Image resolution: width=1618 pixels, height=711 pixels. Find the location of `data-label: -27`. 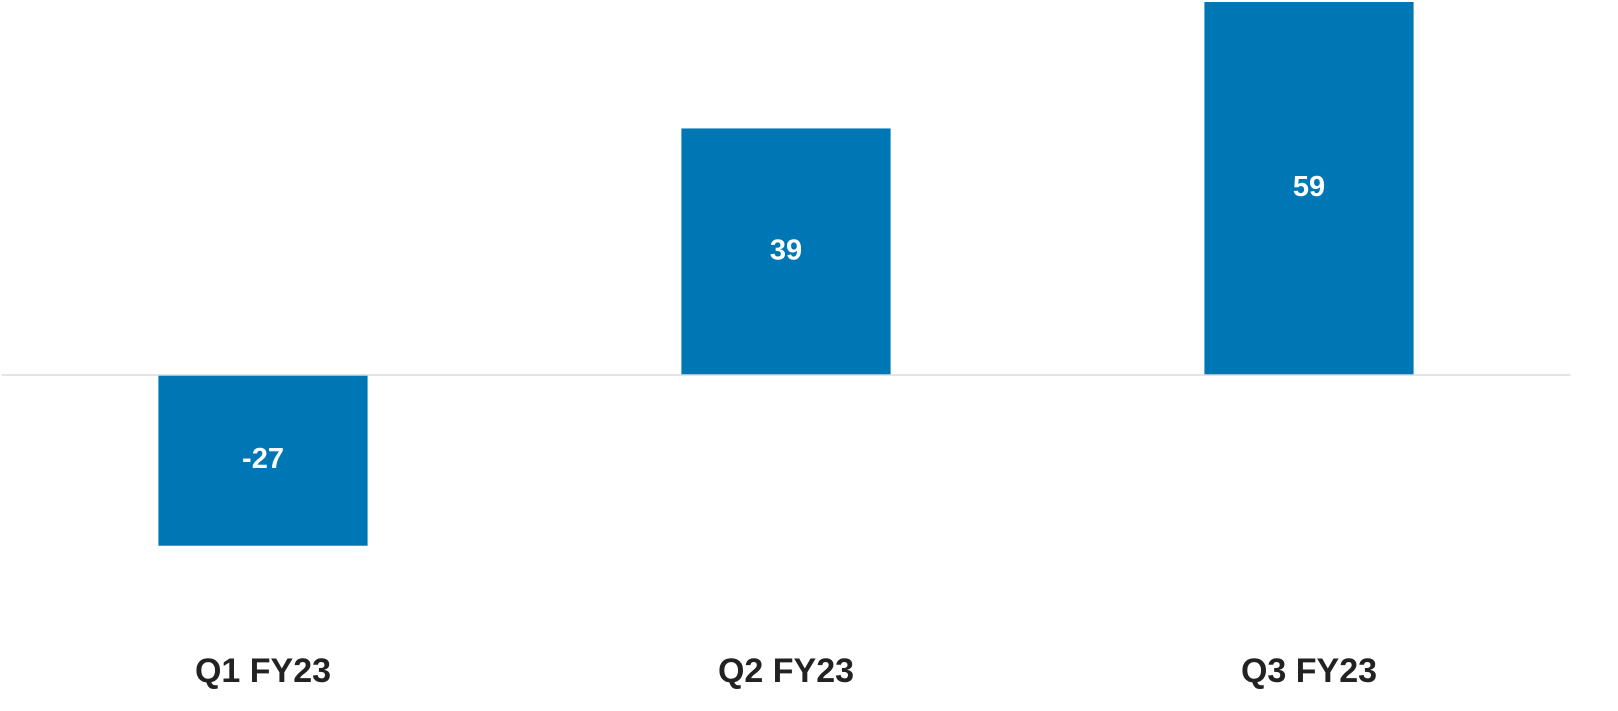

data-label: -27 is located at coordinates (263, 459).